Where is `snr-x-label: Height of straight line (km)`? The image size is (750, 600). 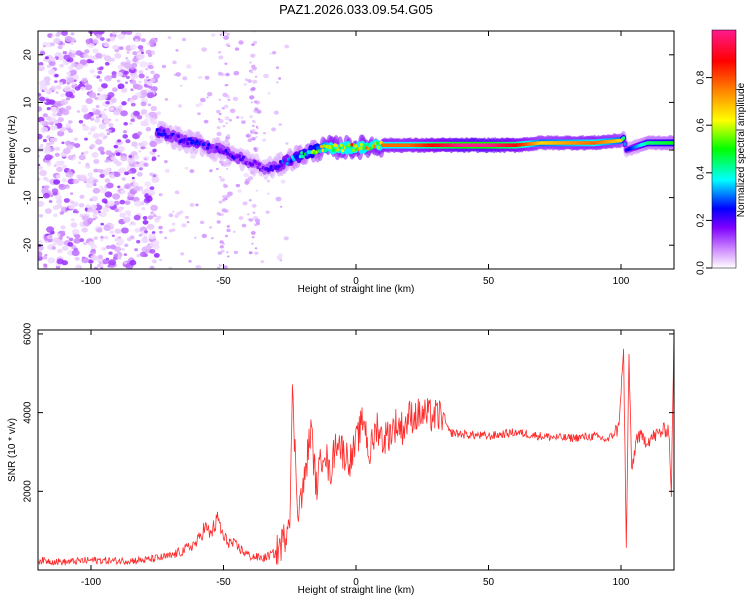 snr-x-label: Height of straight line (km) is located at coordinates (356, 590).